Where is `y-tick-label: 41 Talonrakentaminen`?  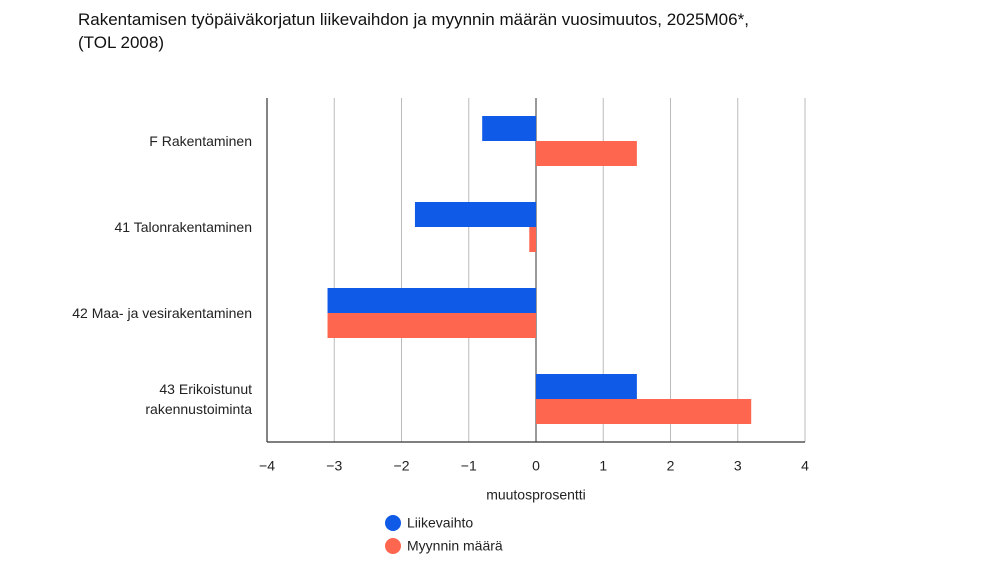
y-tick-label: 41 Talonrakentaminen is located at coordinates (183, 227).